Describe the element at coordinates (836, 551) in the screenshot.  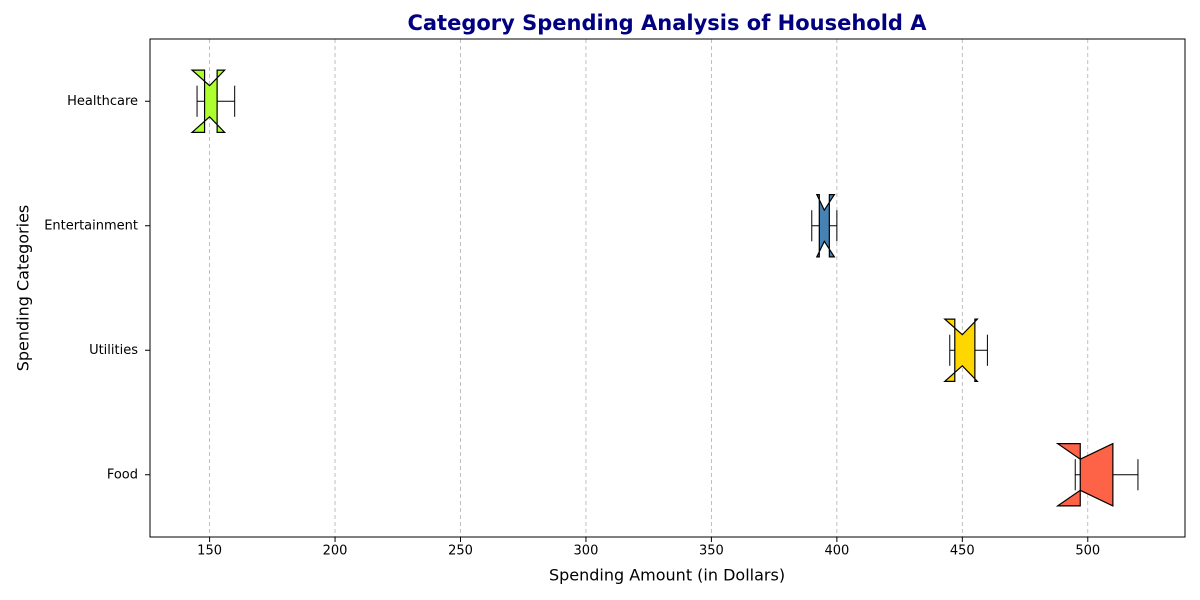
I see `x-tick-label: 400` at that location.